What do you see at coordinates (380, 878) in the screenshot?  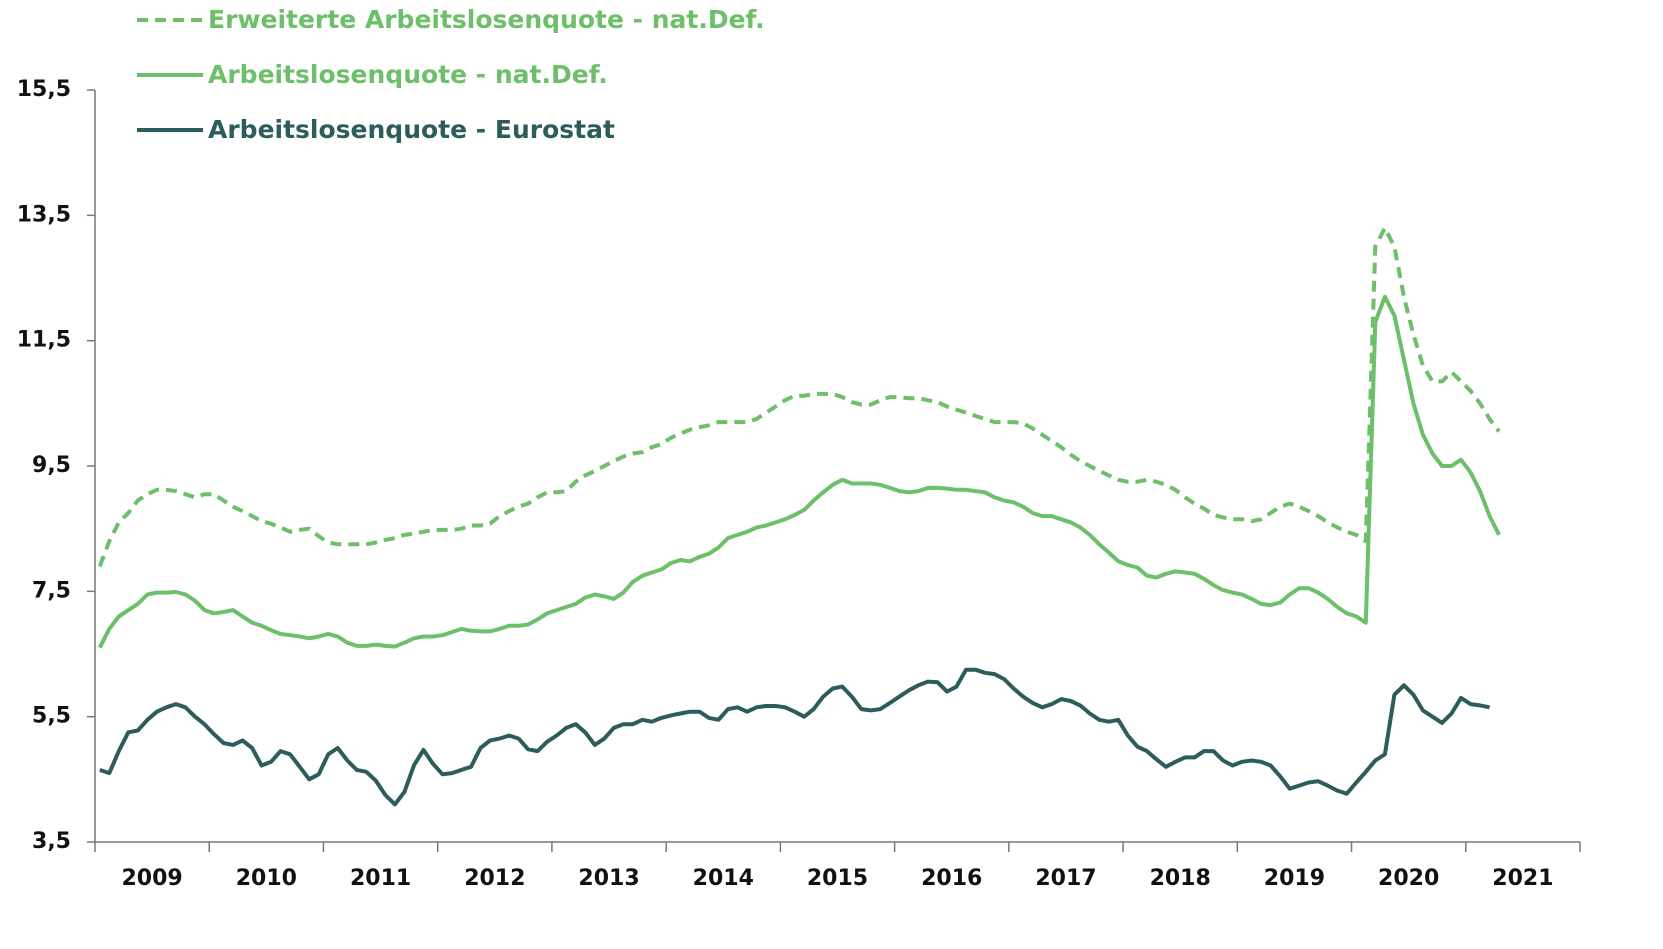 I see `x-tick-label: 2011` at bounding box center [380, 878].